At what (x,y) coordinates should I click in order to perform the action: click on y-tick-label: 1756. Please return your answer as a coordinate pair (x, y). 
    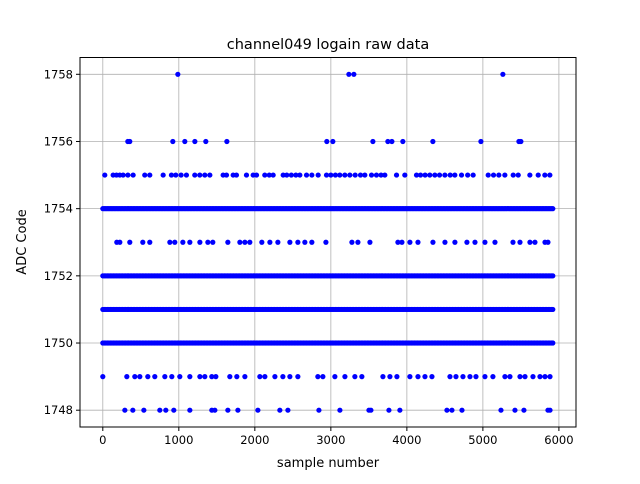
    Looking at the image, I should click on (58, 141).